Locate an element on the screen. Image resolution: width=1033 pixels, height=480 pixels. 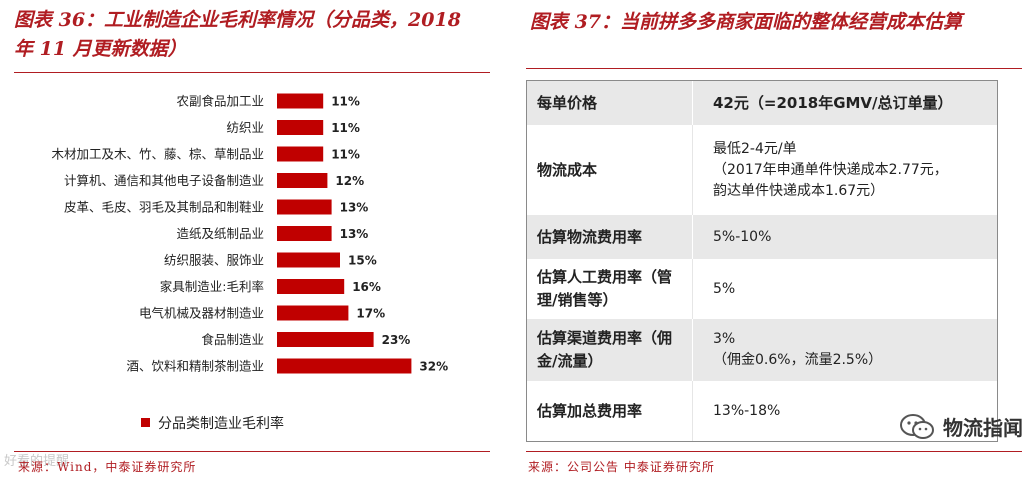
wechat-icon is located at coordinates (917, 426).